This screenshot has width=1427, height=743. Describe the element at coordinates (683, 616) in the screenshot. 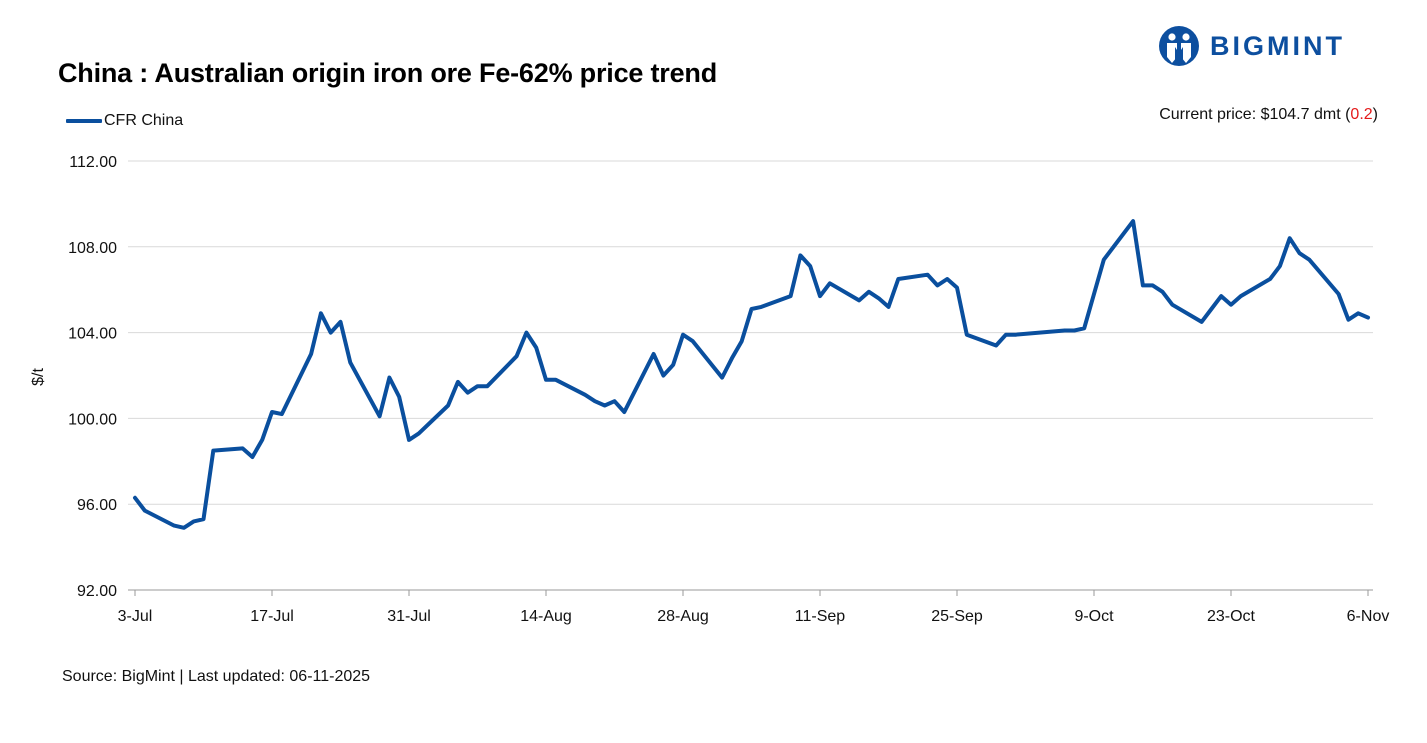

I see `x-tick-label: 28-Aug` at that location.